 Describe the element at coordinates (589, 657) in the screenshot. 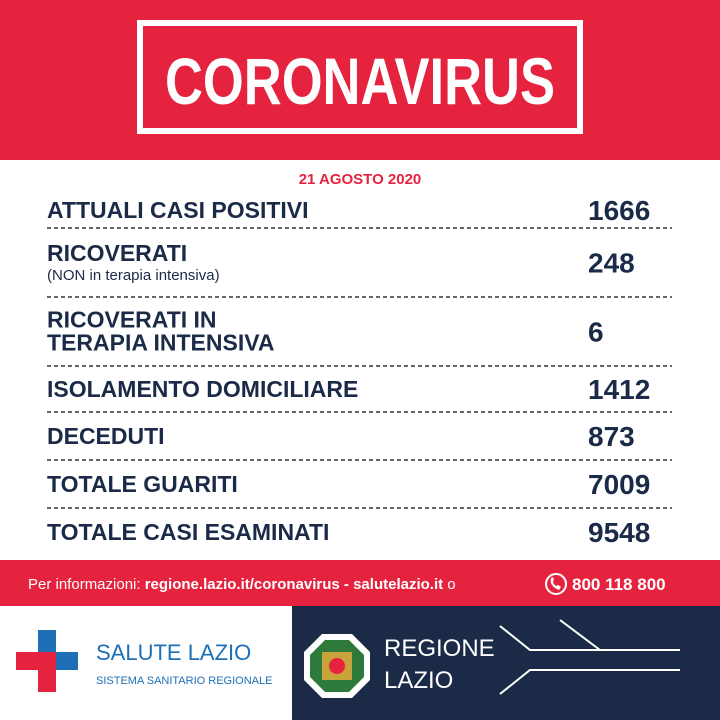

I see `decor-lines` at that location.